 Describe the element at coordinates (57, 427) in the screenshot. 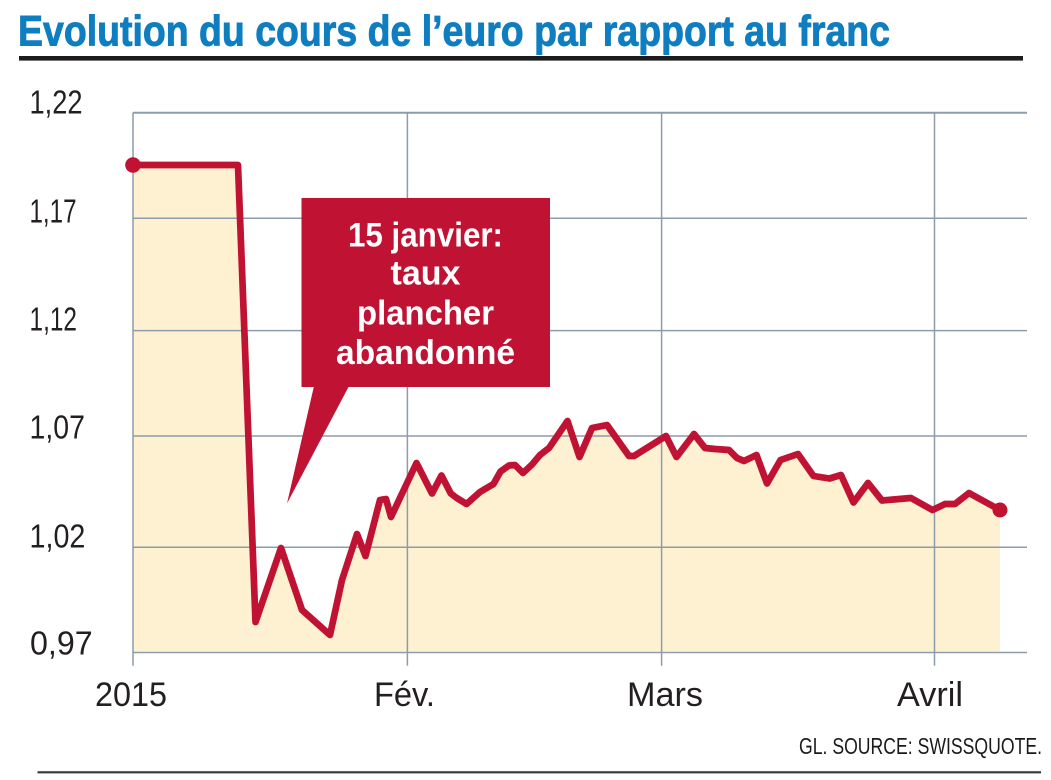

I see `svg-text: 1,07` at that location.